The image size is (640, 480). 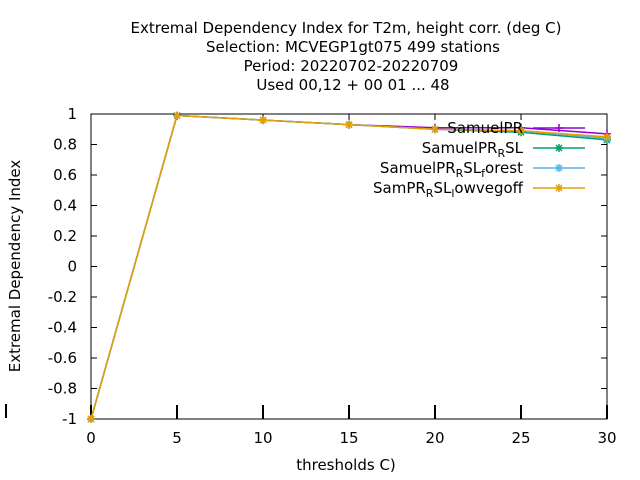 I want to click on legend-entry: SamuelPRRSL, so click(x=503, y=149).